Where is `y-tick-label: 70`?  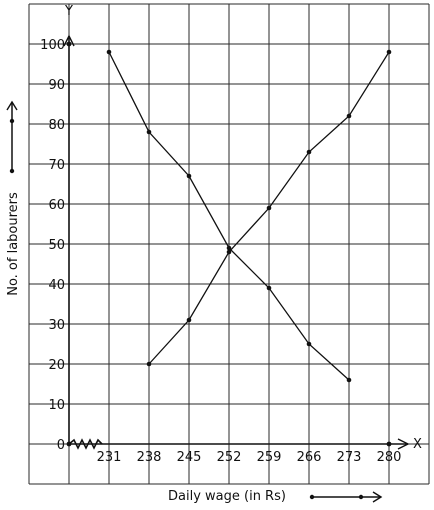
y-tick-label: 70 is located at coordinates (56, 165).